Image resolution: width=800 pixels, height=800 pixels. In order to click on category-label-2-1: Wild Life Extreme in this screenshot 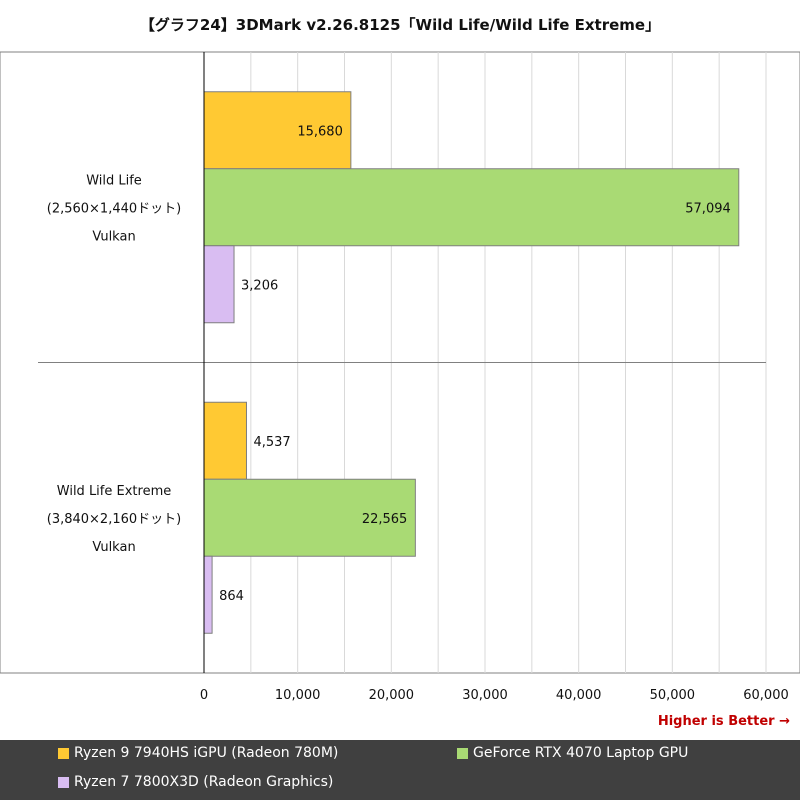, I will do `click(114, 491)`.